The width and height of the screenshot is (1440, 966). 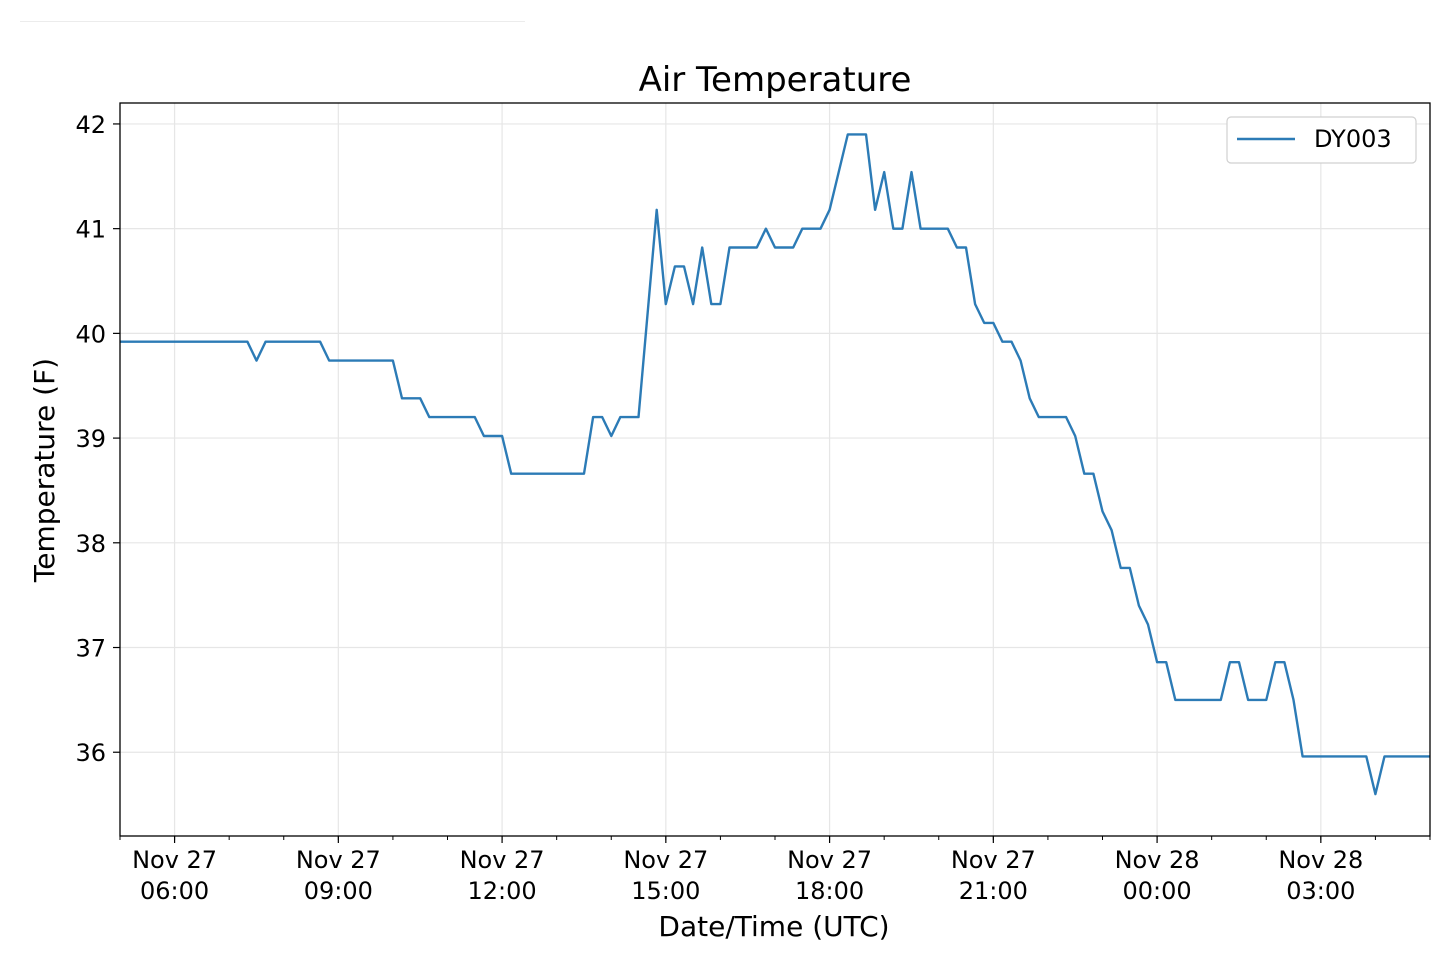 I want to click on x-tick-label-time: 03:00, so click(x=1320, y=891).